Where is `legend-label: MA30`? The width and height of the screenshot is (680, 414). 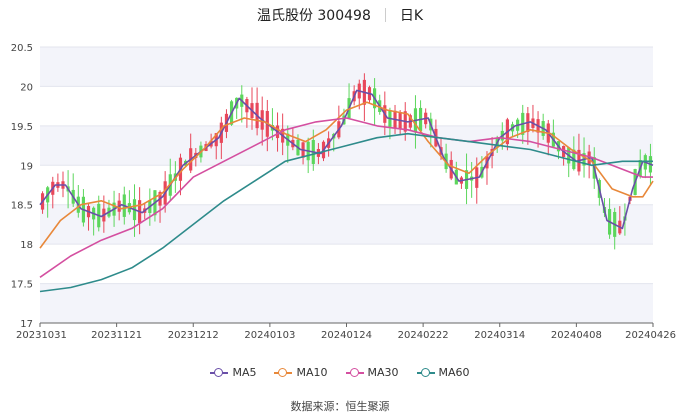 legend-label: MA30 is located at coordinates (383, 372).